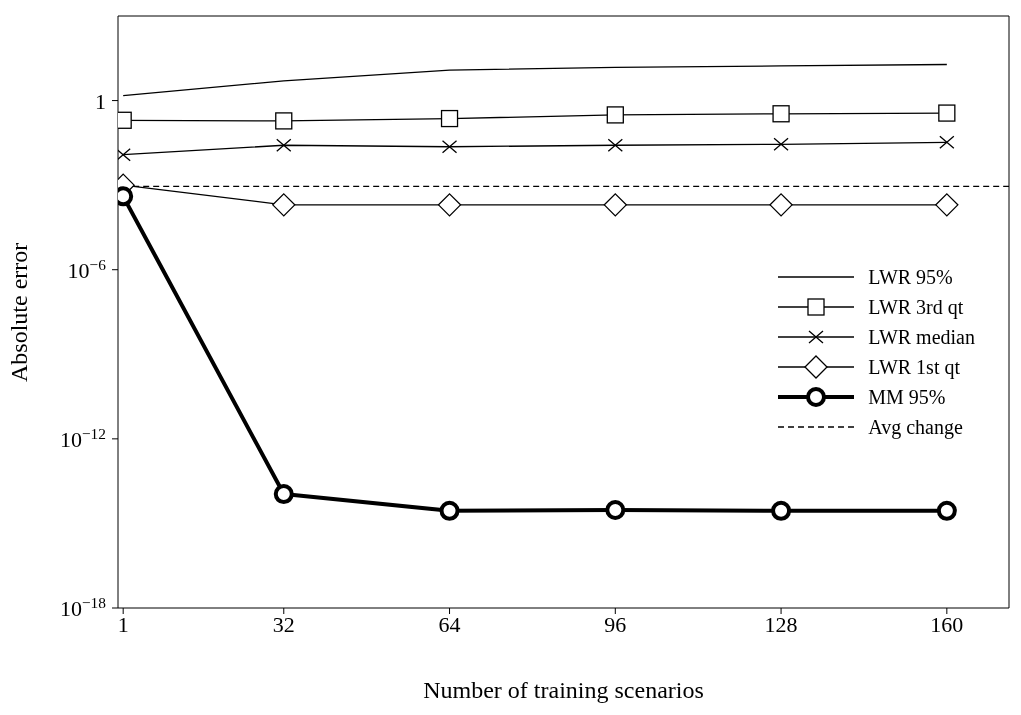  I want to click on legend-label: LWR 95%, so click(910, 277).